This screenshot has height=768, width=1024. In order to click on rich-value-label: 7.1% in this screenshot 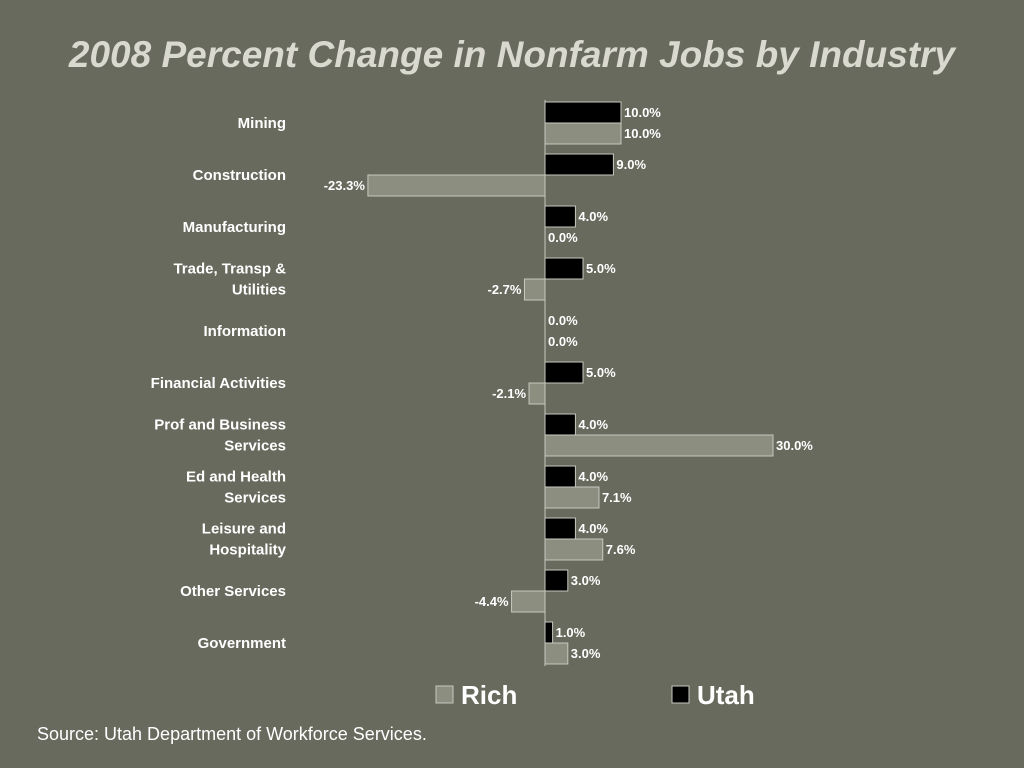, I will do `click(617, 497)`.